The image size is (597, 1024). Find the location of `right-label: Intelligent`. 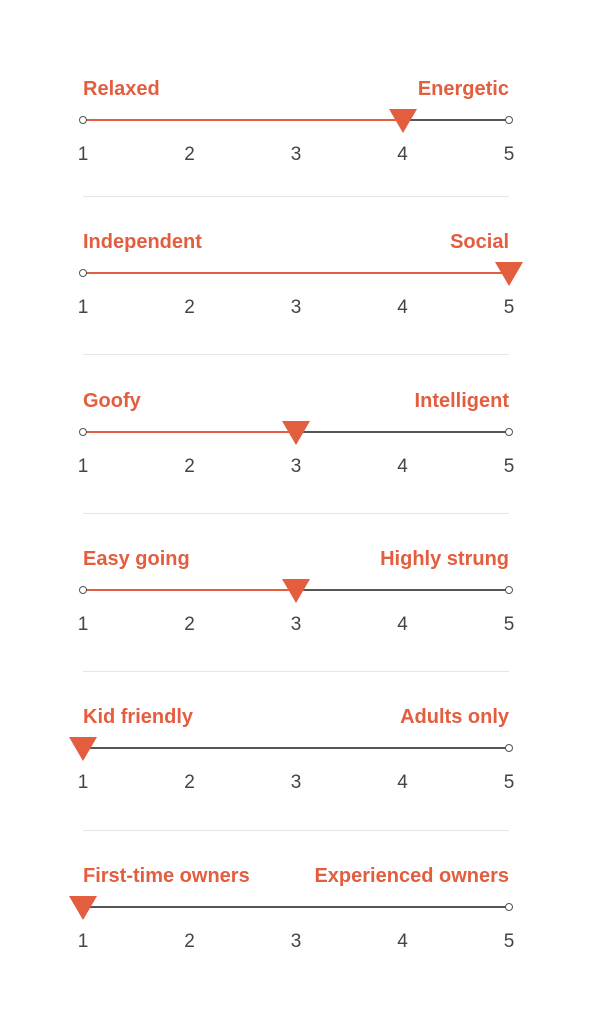

right-label: Intelligent is located at coordinates (461, 401).